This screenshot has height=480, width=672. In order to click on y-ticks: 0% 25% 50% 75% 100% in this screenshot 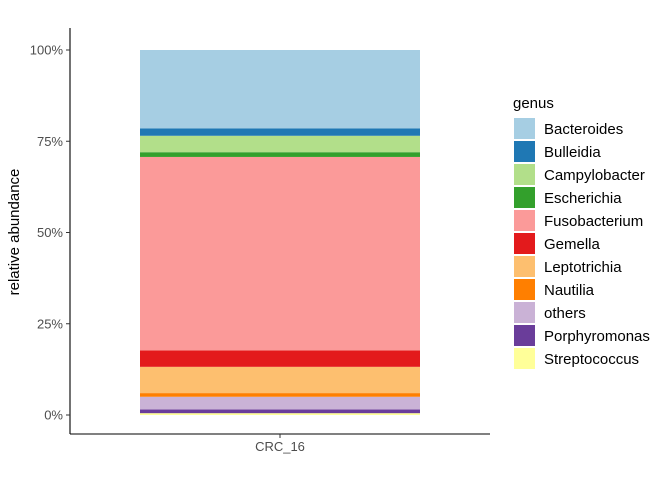, I will do `click(50, 233)`.